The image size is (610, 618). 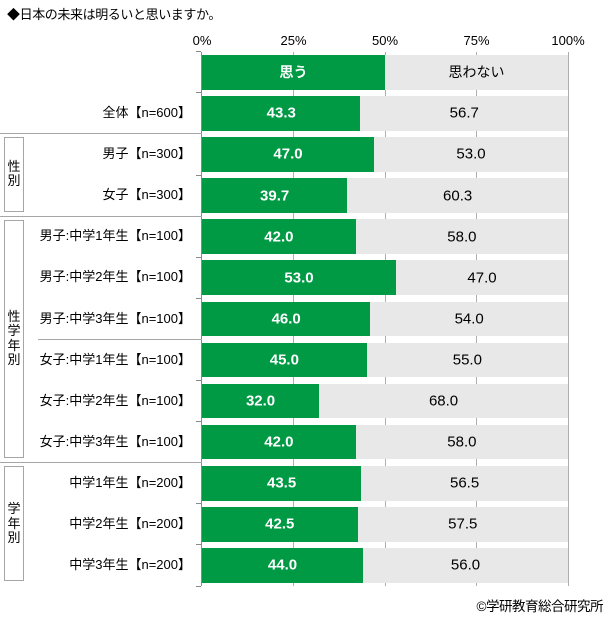 What do you see at coordinates (146, 195) in the screenshot?
I see `row-label: 女子【n=300】` at bounding box center [146, 195].